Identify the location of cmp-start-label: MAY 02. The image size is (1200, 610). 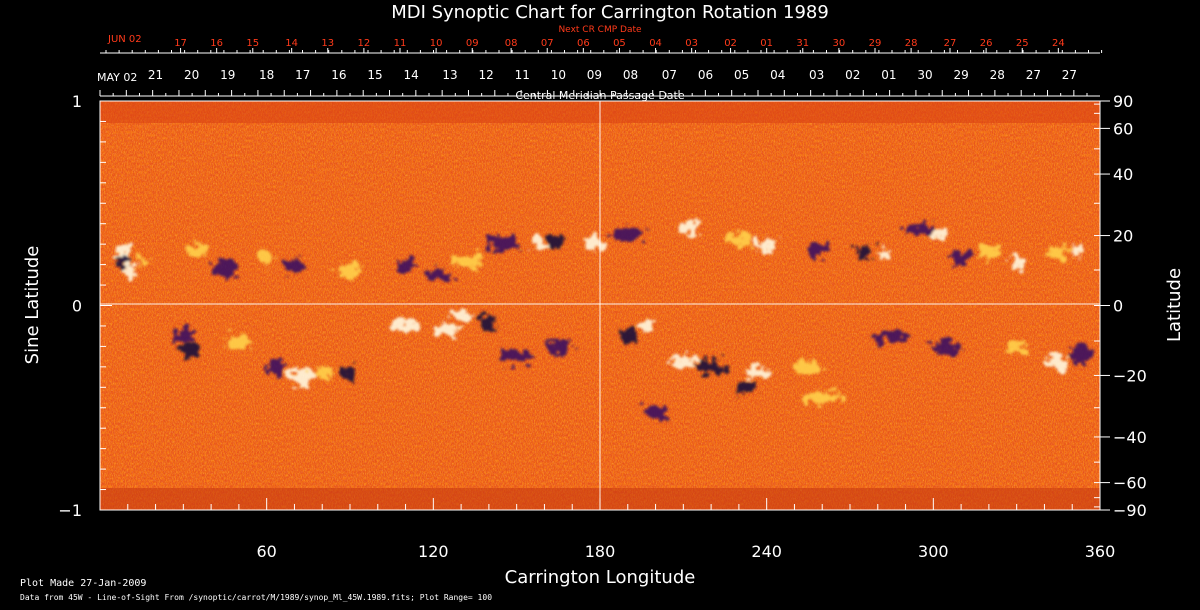
(117, 77).